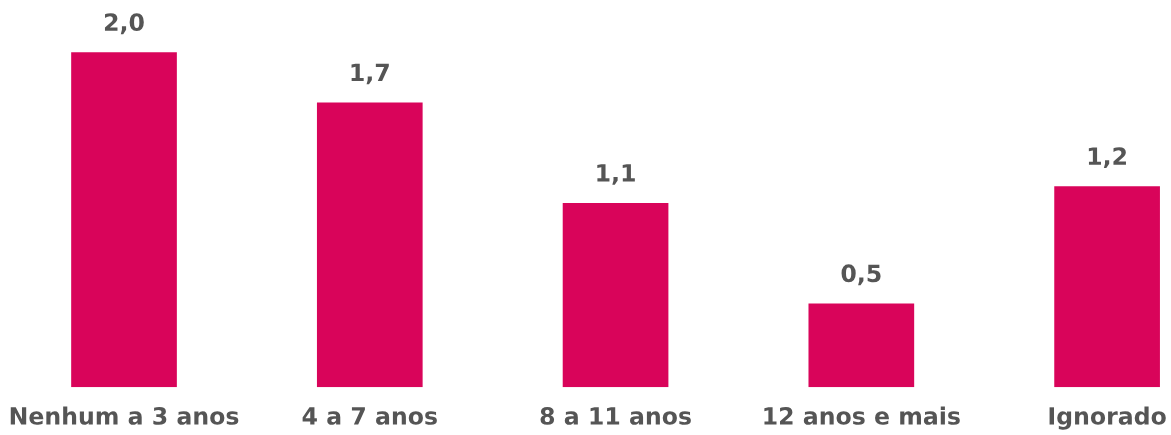 The width and height of the screenshot is (1171, 435). I want to click on x-tick-label: 4 a 7 anos, so click(369, 416).